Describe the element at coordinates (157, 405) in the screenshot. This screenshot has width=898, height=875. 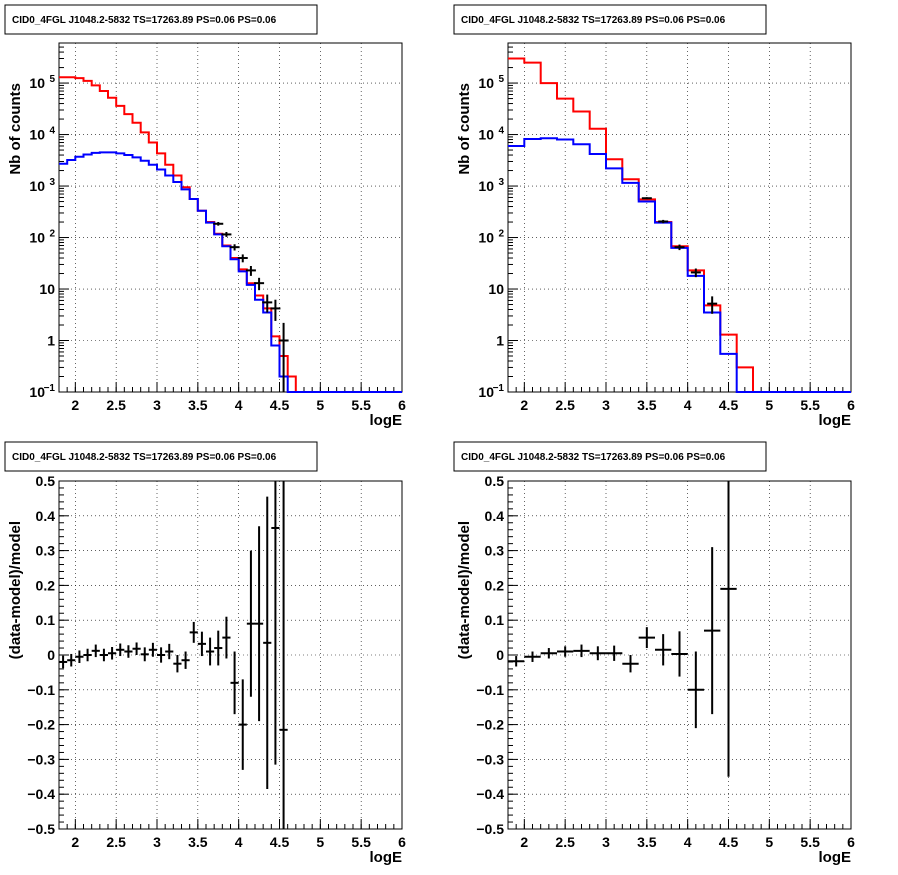
I see `c0-x-tick-label: 3` at that location.